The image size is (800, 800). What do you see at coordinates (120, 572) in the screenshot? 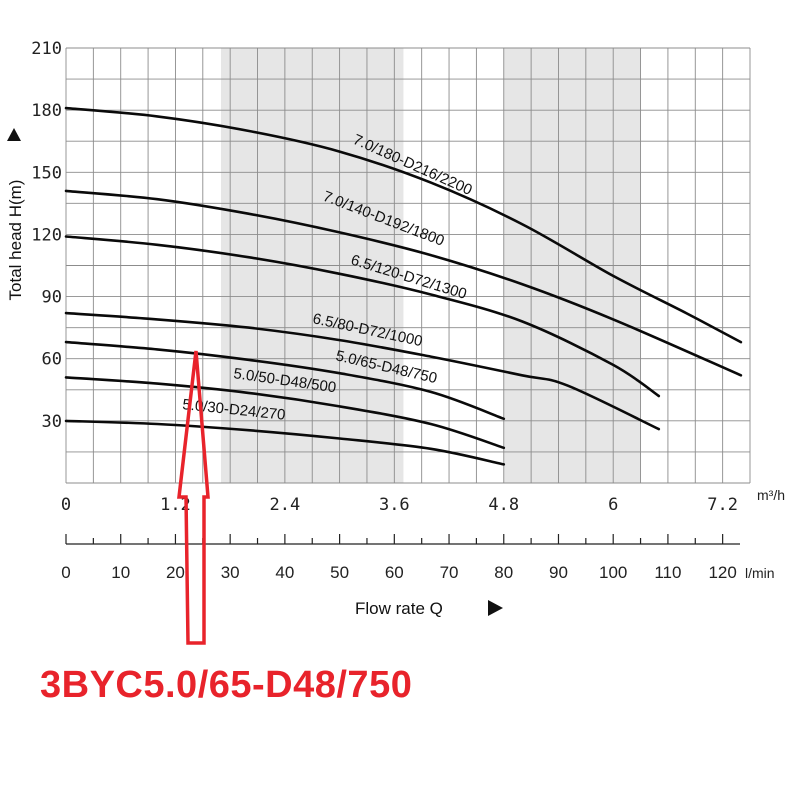
I see `x-tick-label-lmin: 10` at bounding box center [120, 572].